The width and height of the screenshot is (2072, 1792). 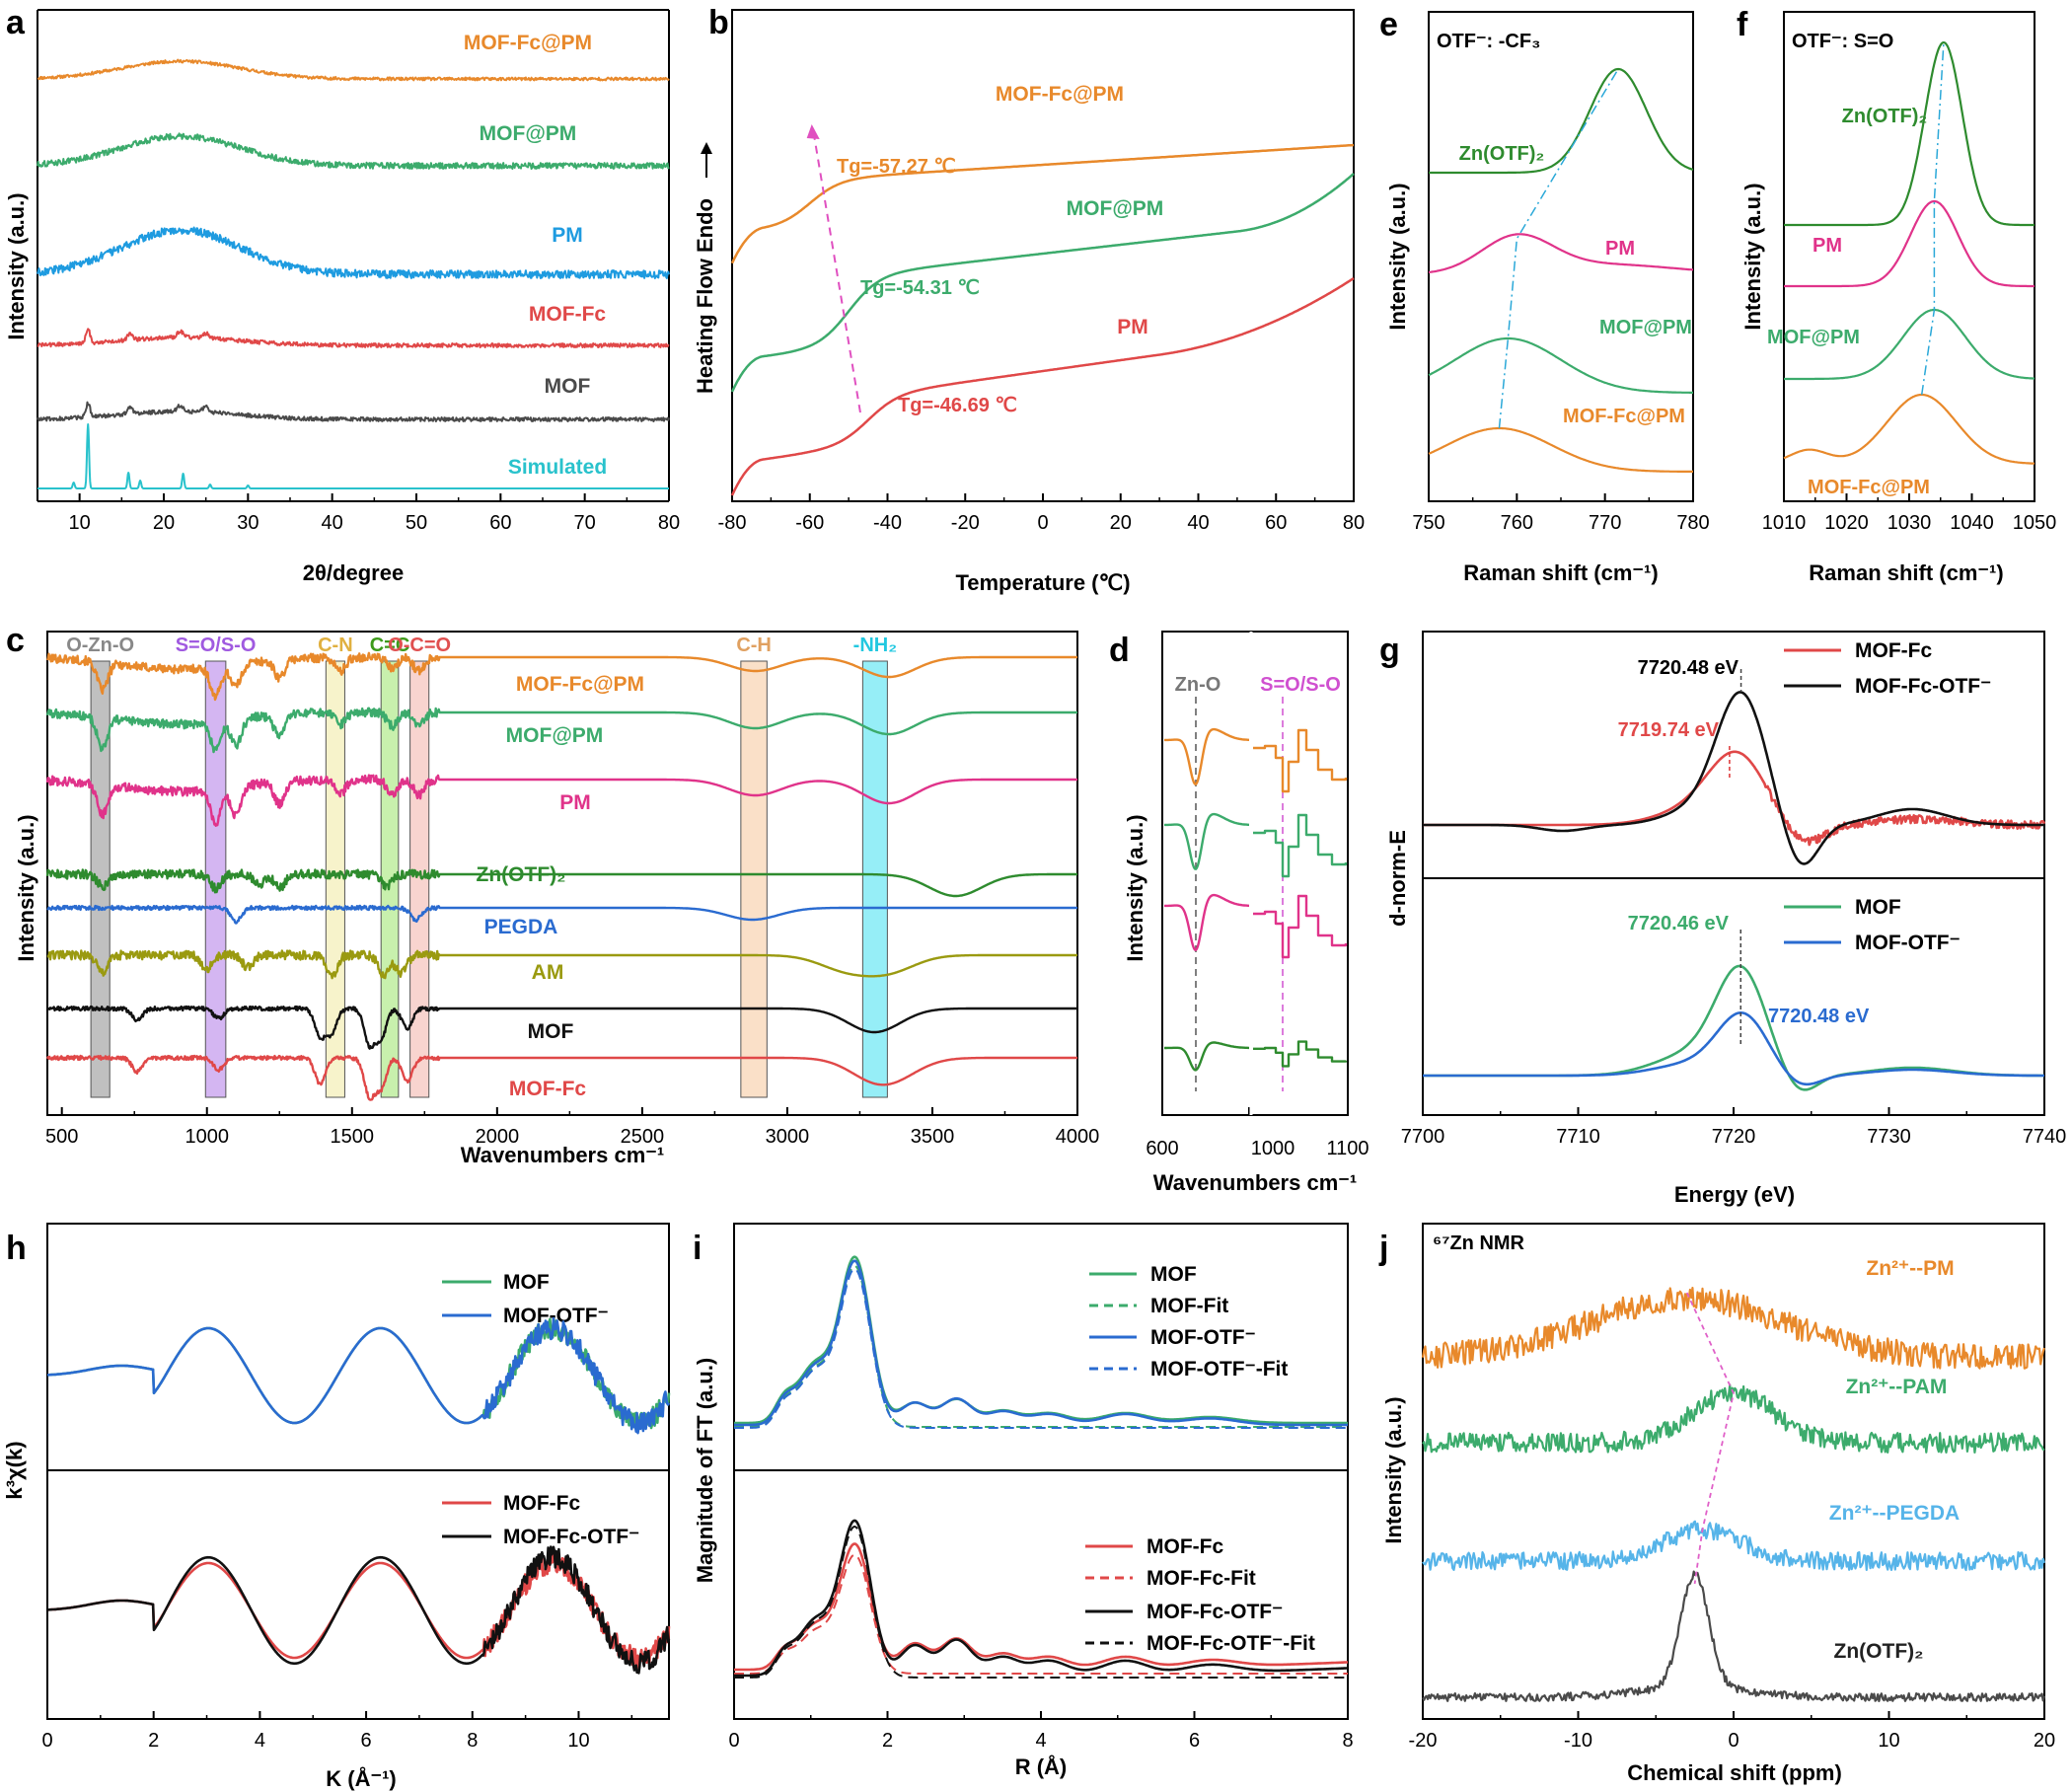 I want to click on x-tick-label: 600, so click(x=1162, y=1149).